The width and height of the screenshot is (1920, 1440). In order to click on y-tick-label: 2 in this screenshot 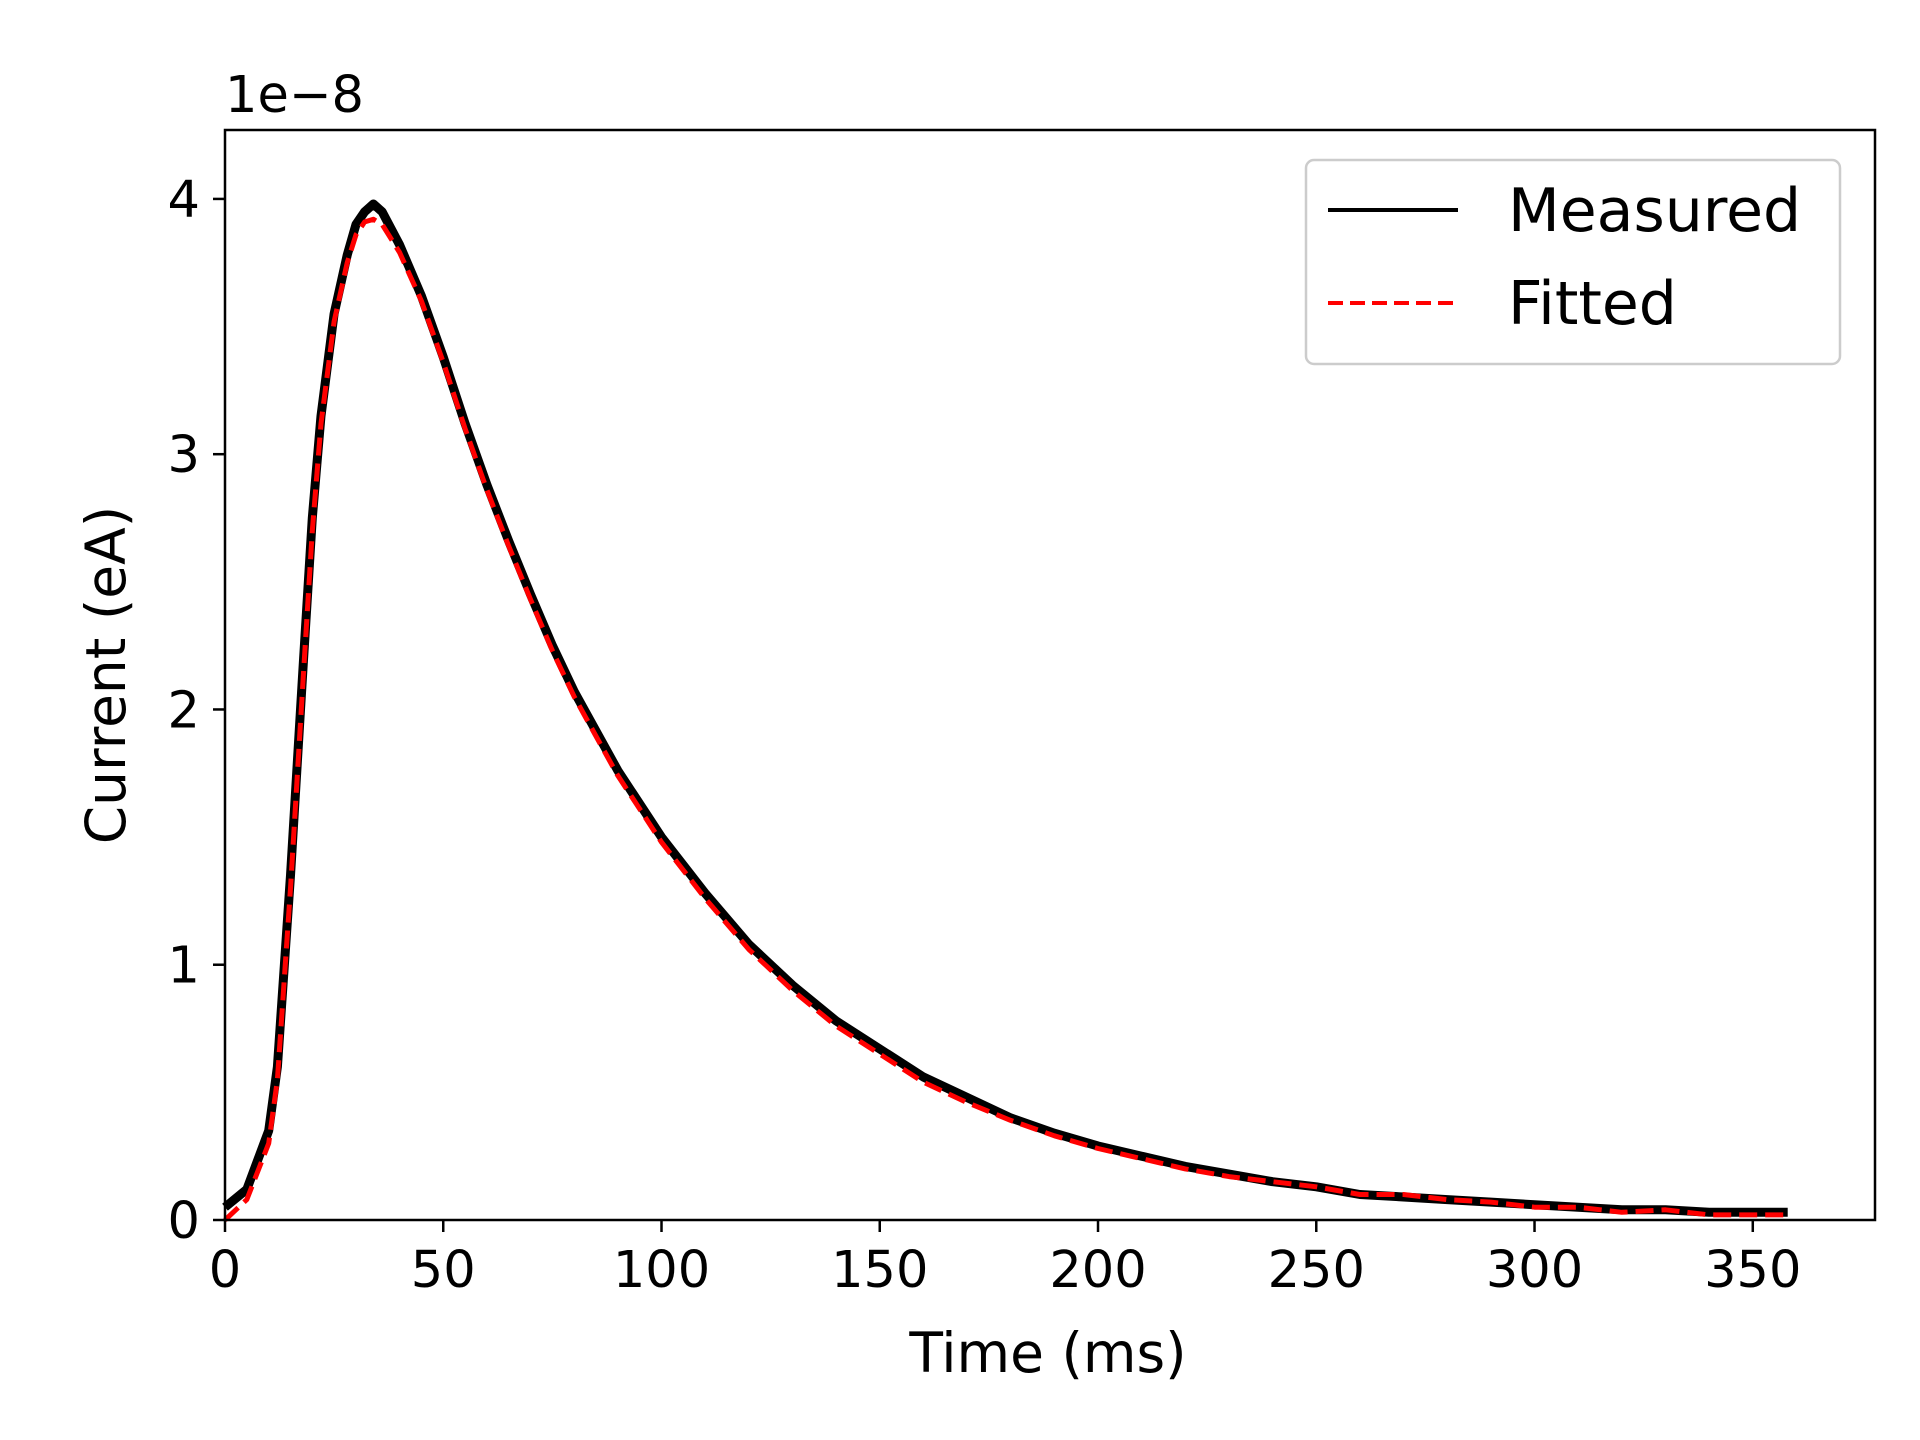, I will do `click(184, 710)`.